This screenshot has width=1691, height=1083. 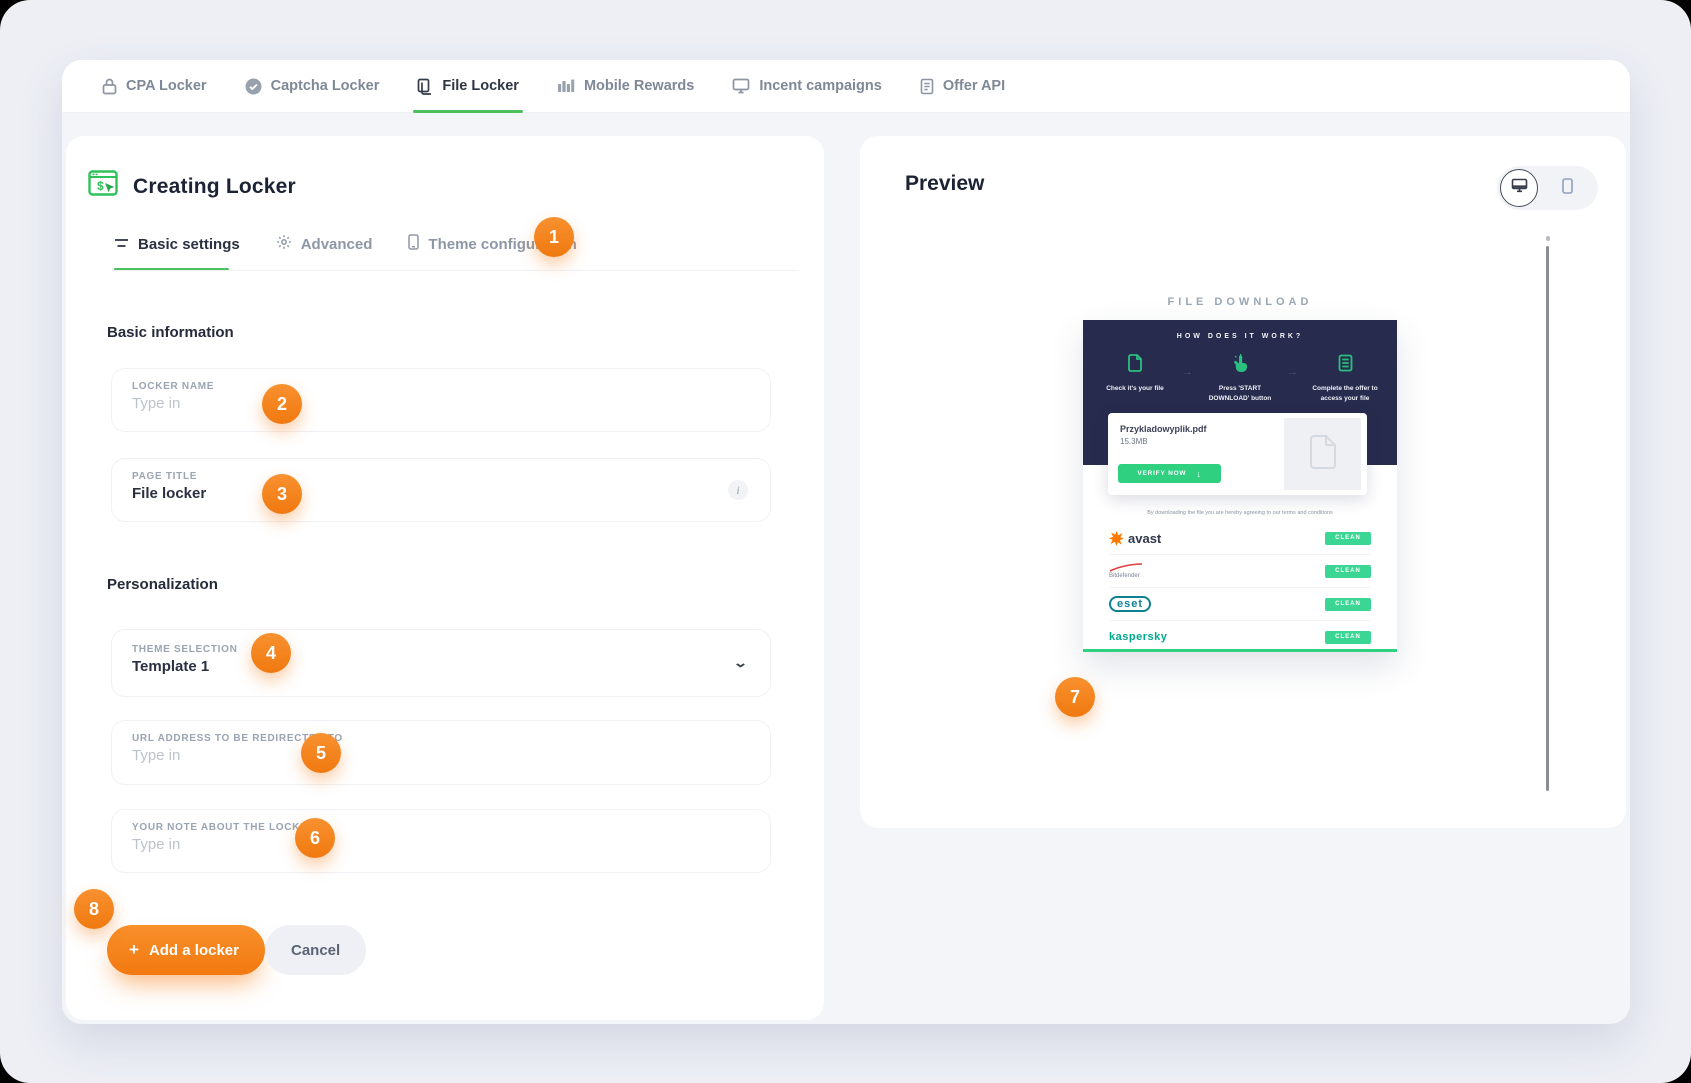 I want to click on locker-note-input: Type in, so click(x=156, y=844).